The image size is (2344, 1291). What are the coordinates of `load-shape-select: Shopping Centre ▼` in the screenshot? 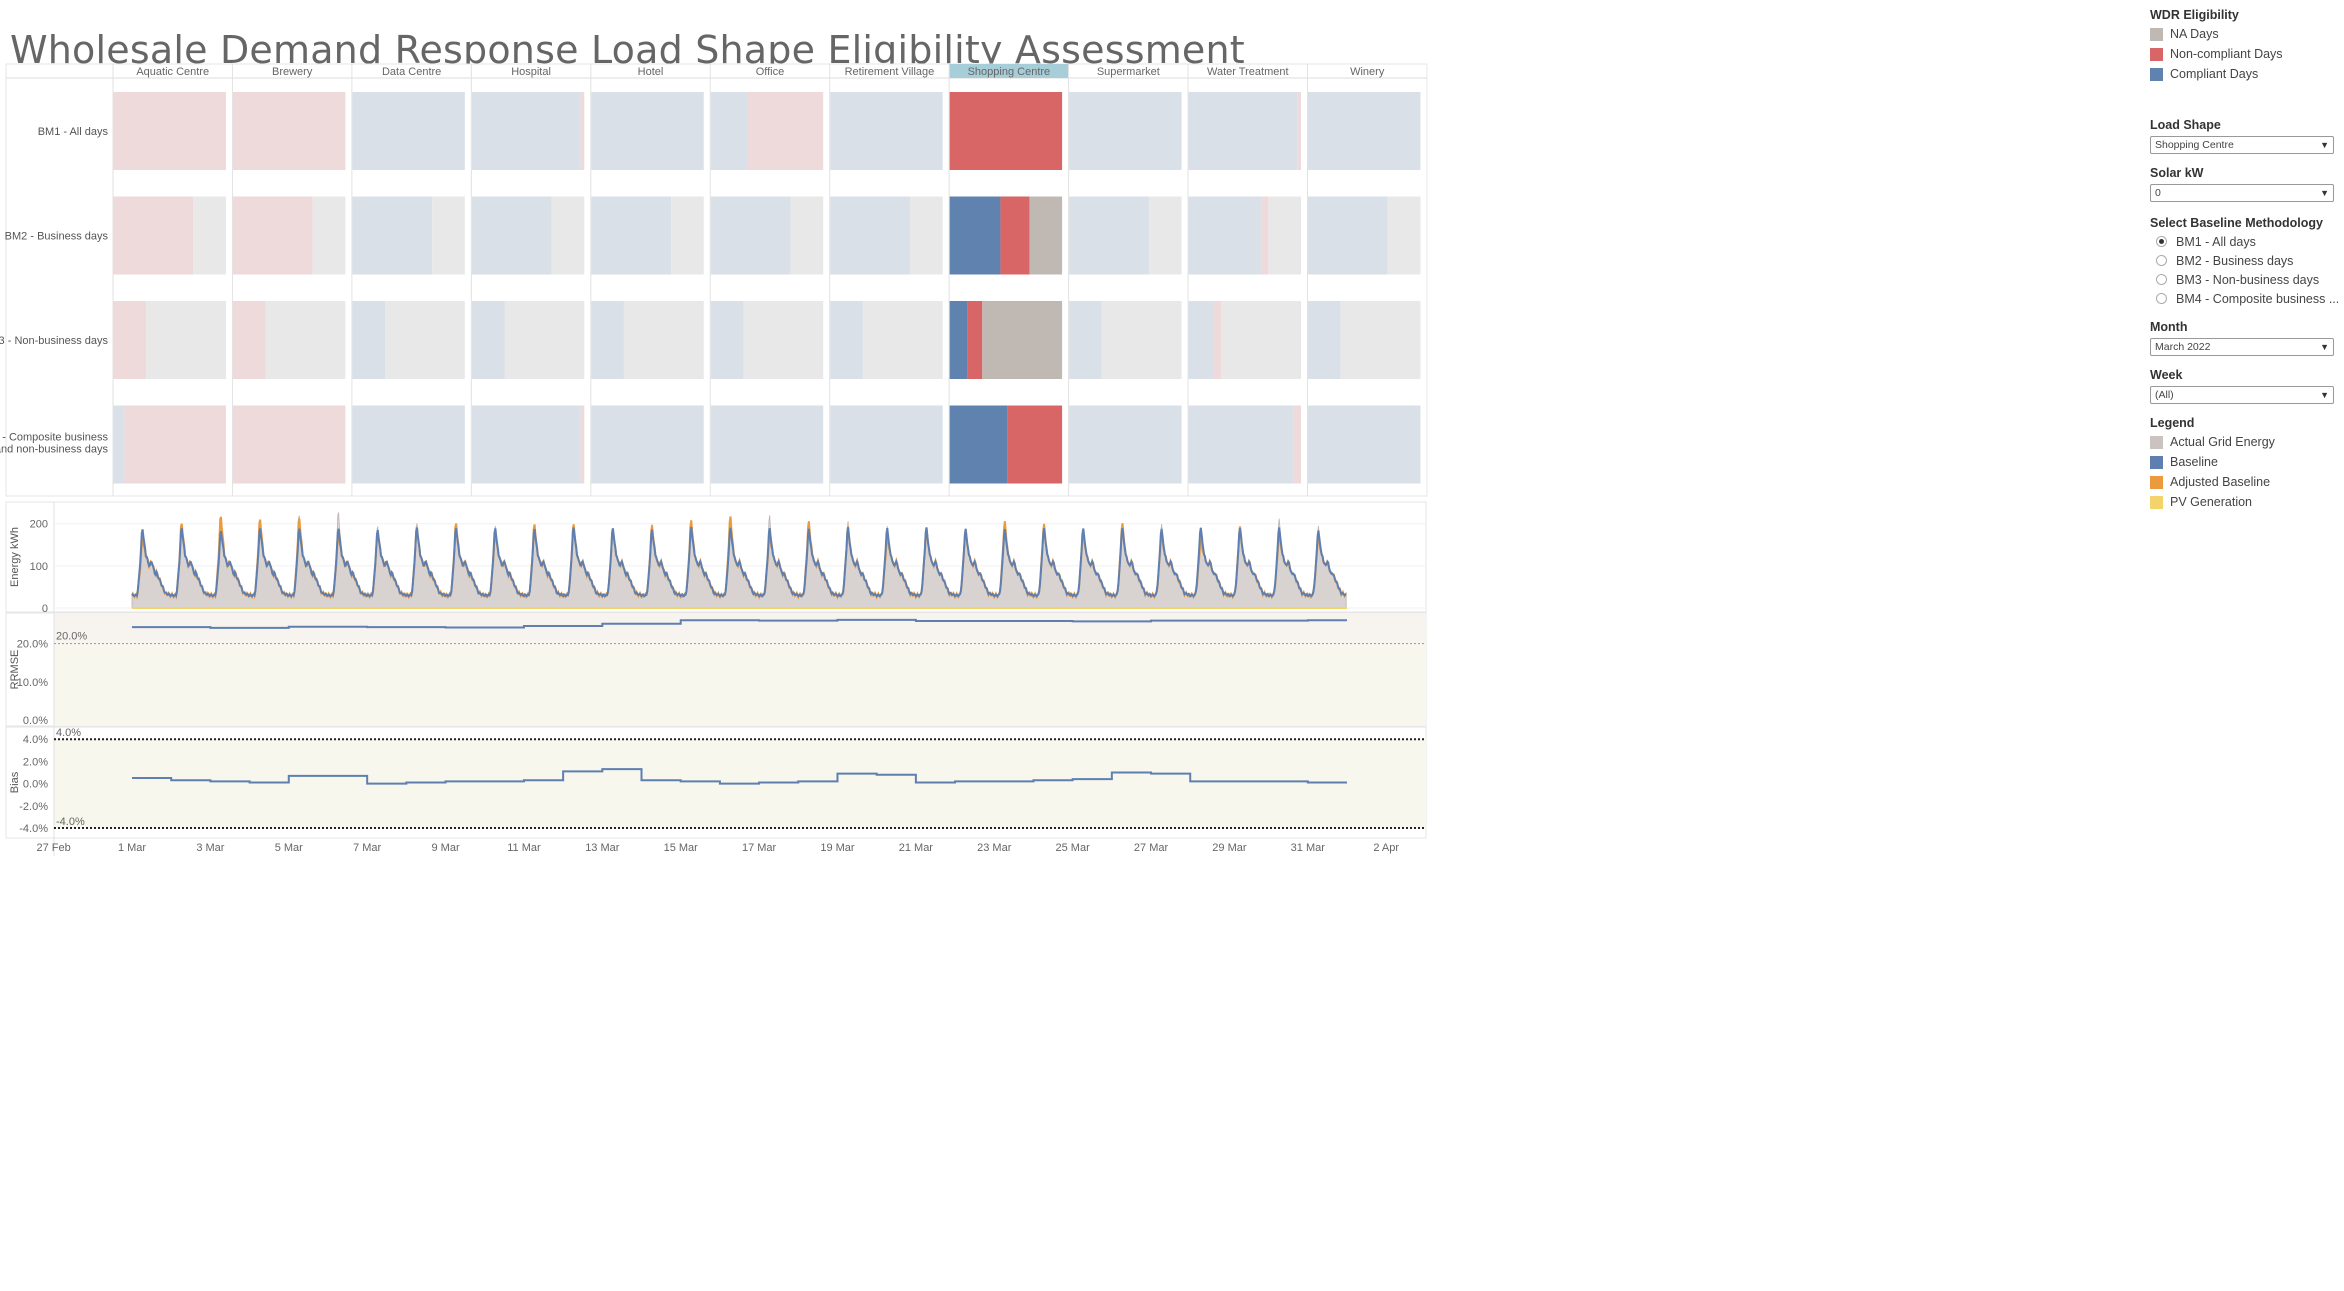 It's located at (2242, 145).